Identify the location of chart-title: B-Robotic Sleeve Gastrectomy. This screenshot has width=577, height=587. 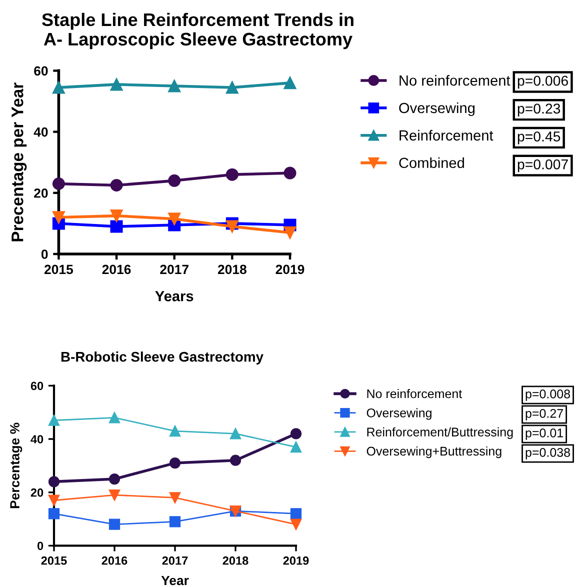
(162, 358).